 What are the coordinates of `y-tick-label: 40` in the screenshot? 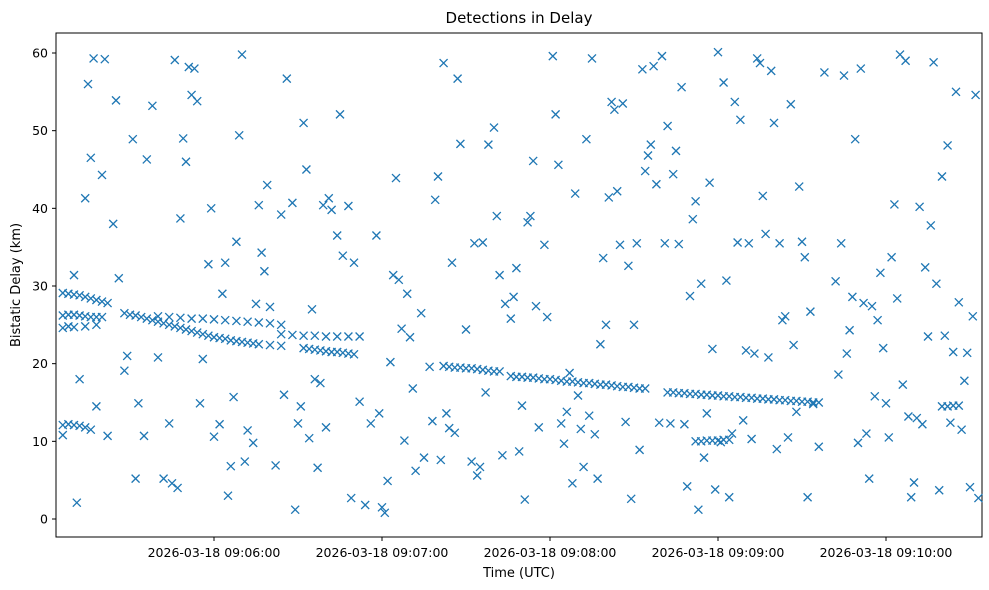 It's located at (40, 208).